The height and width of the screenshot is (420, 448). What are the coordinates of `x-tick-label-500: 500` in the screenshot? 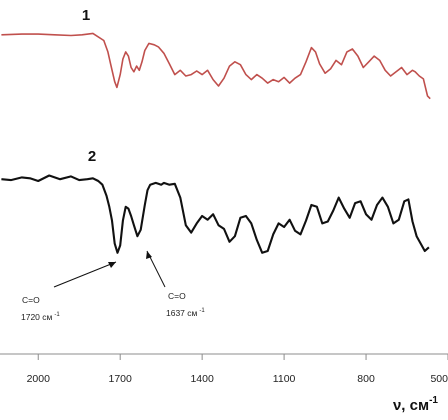 It's located at (439, 379).